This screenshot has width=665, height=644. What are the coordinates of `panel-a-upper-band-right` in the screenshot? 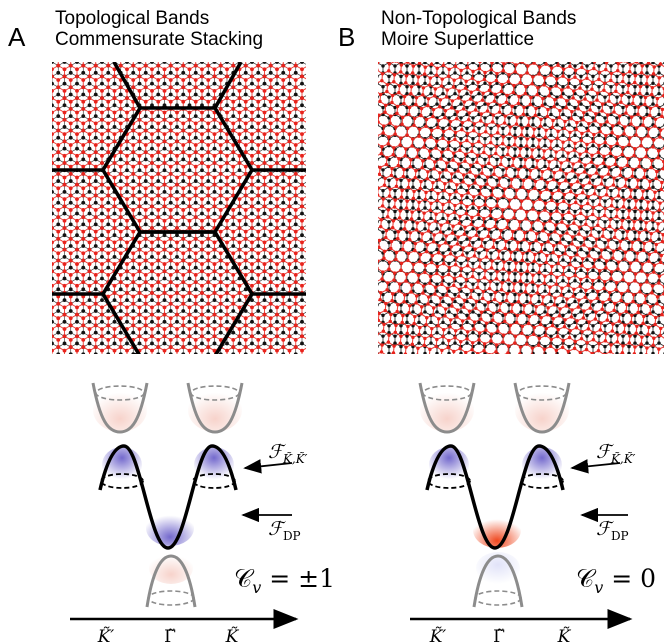 It's located at (215, 408).